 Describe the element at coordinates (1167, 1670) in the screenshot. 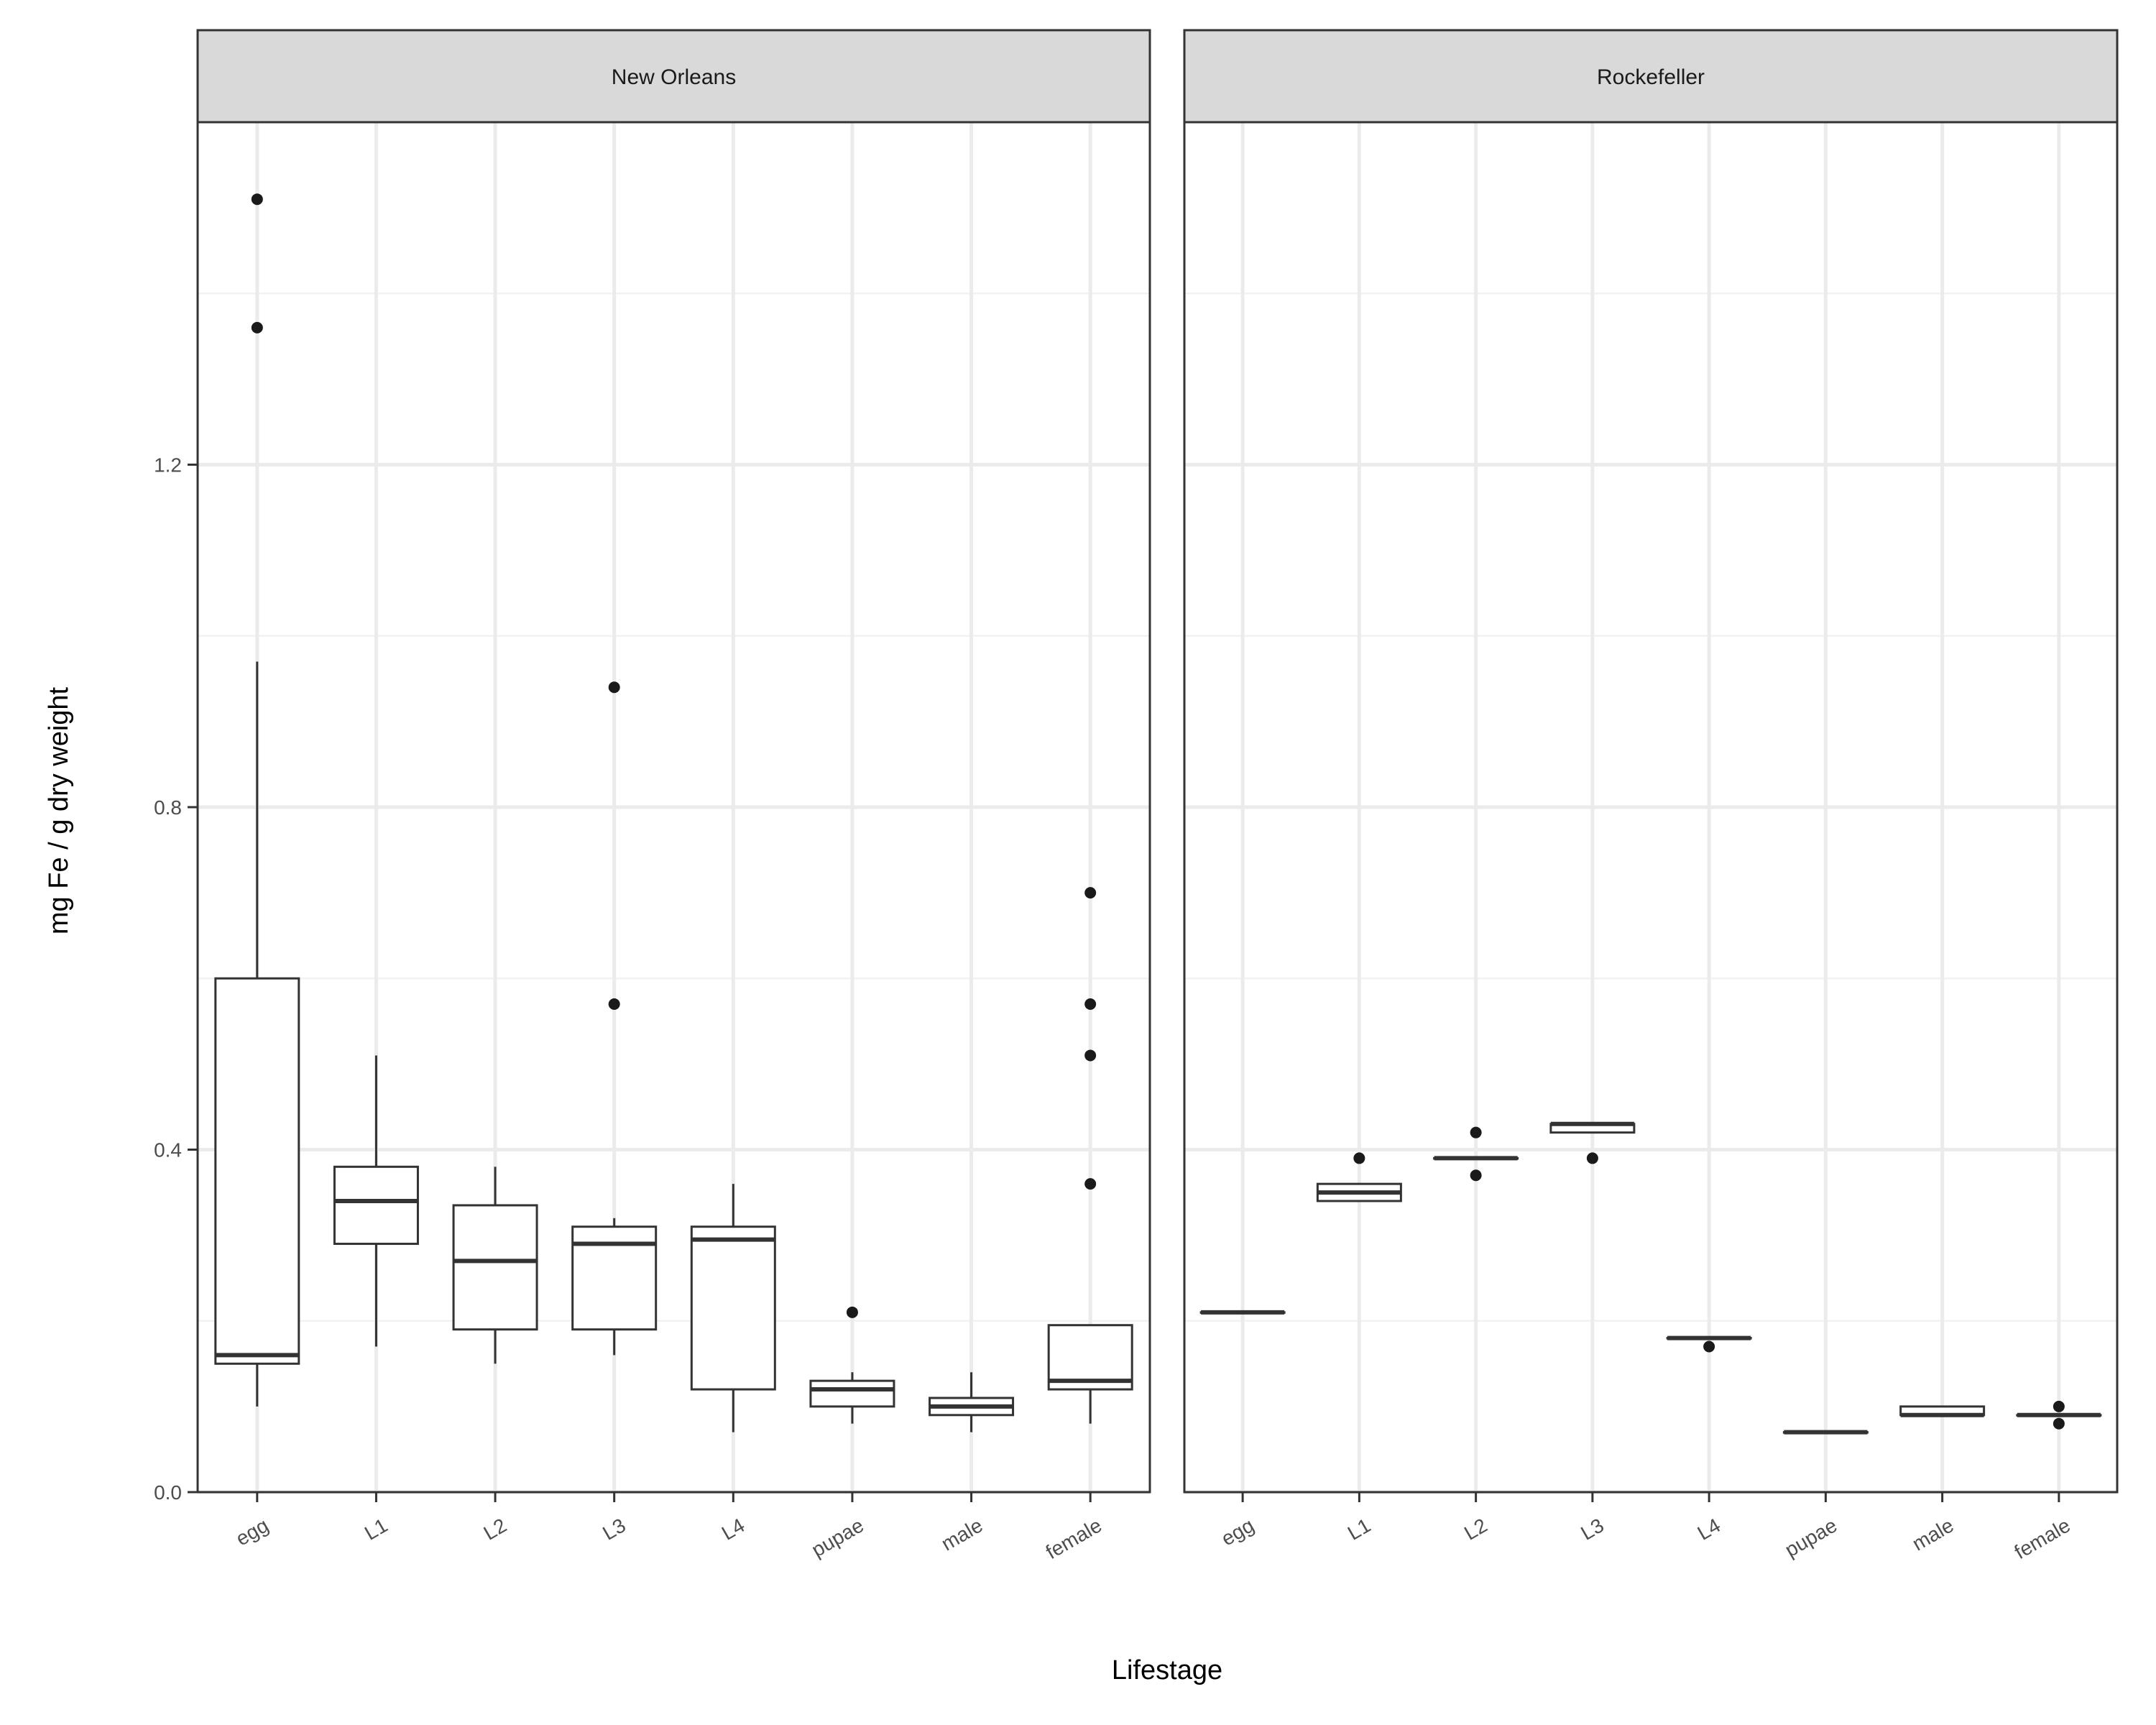

I see `x-axis-title: Lifestage` at that location.